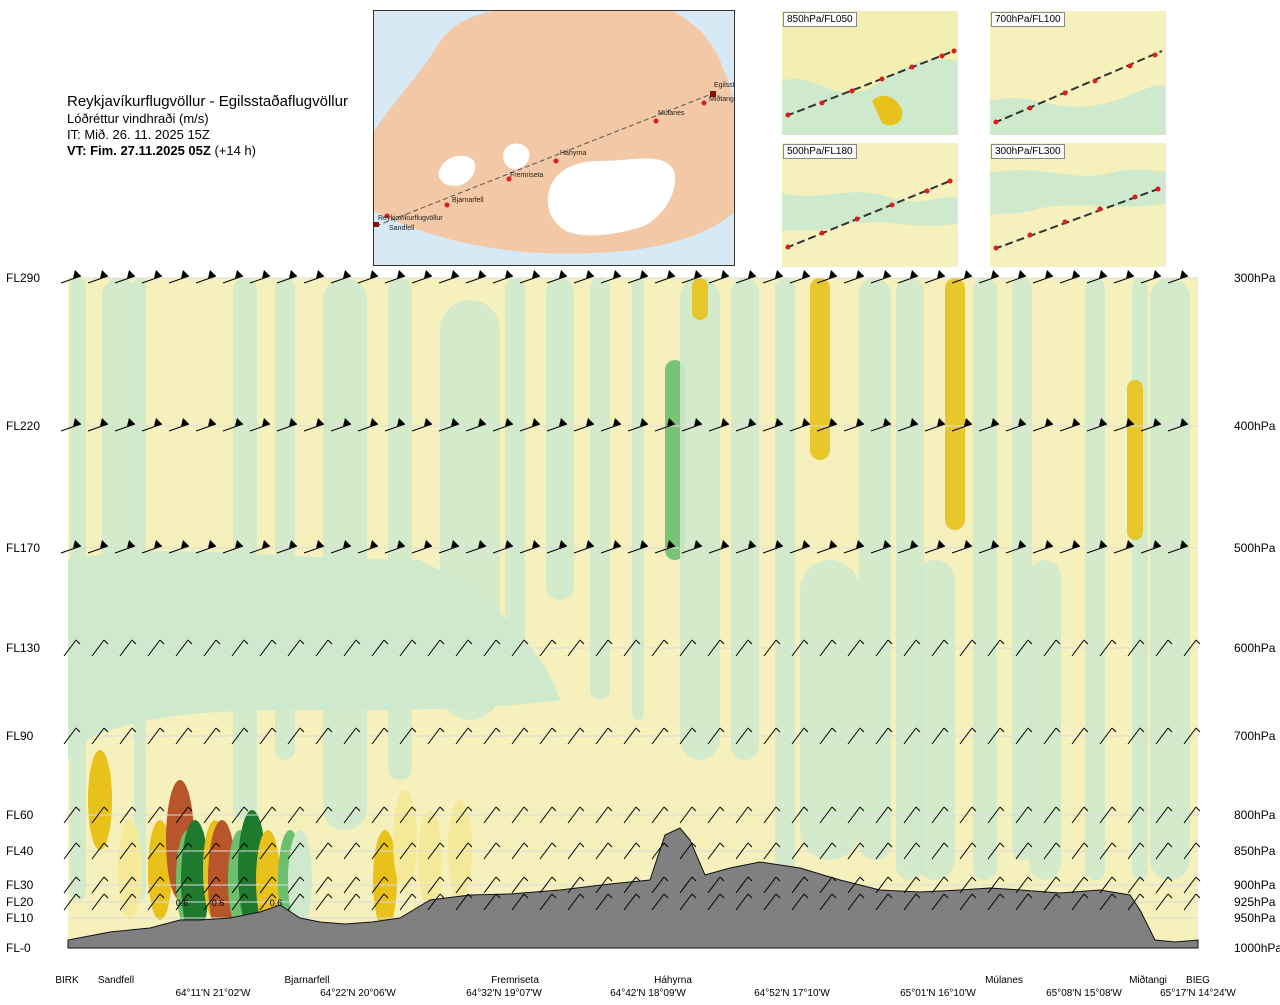  I want to click on terrain-profile, so click(633, 888).